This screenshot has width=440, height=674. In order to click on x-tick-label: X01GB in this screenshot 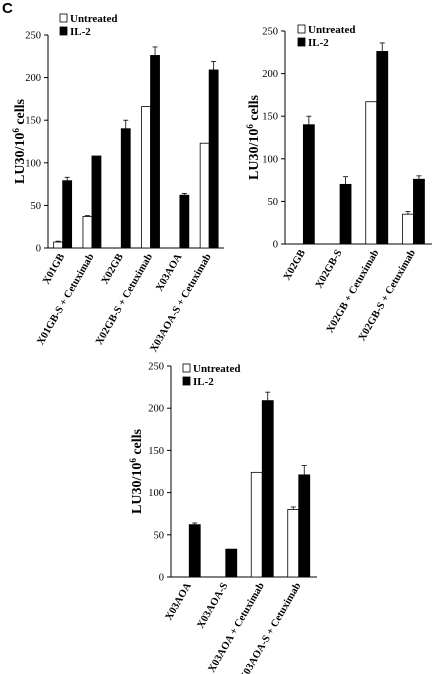, I will do `click(54, 269)`.